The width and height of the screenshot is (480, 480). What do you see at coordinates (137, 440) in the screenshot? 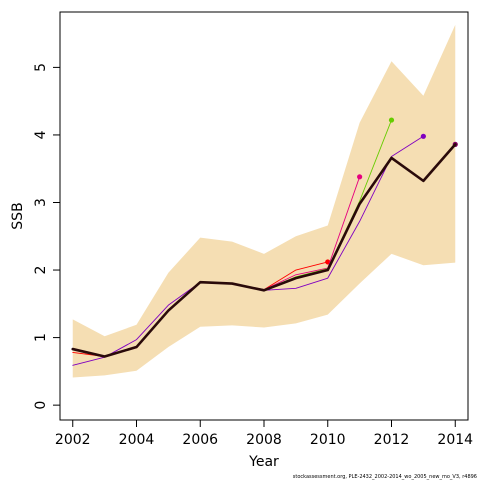
I see `x-tick-label: 2004` at bounding box center [137, 440].